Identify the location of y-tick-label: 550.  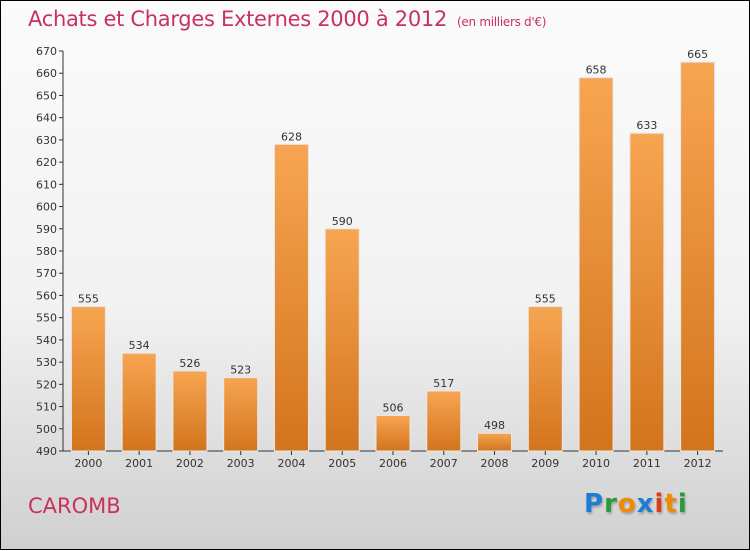
(46, 318).